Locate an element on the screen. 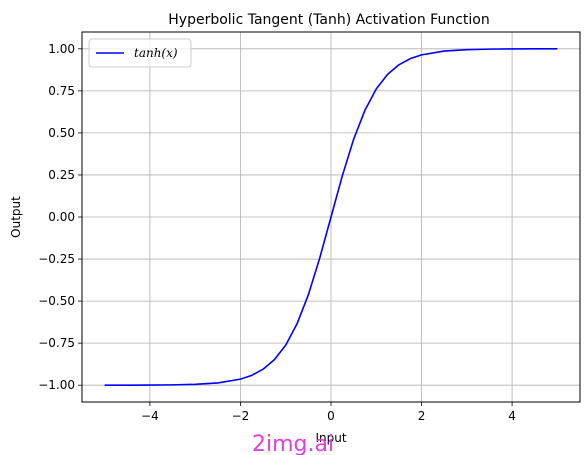 This screenshot has width=587, height=455. x-tick-label: 2 is located at coordinates (422, 416).